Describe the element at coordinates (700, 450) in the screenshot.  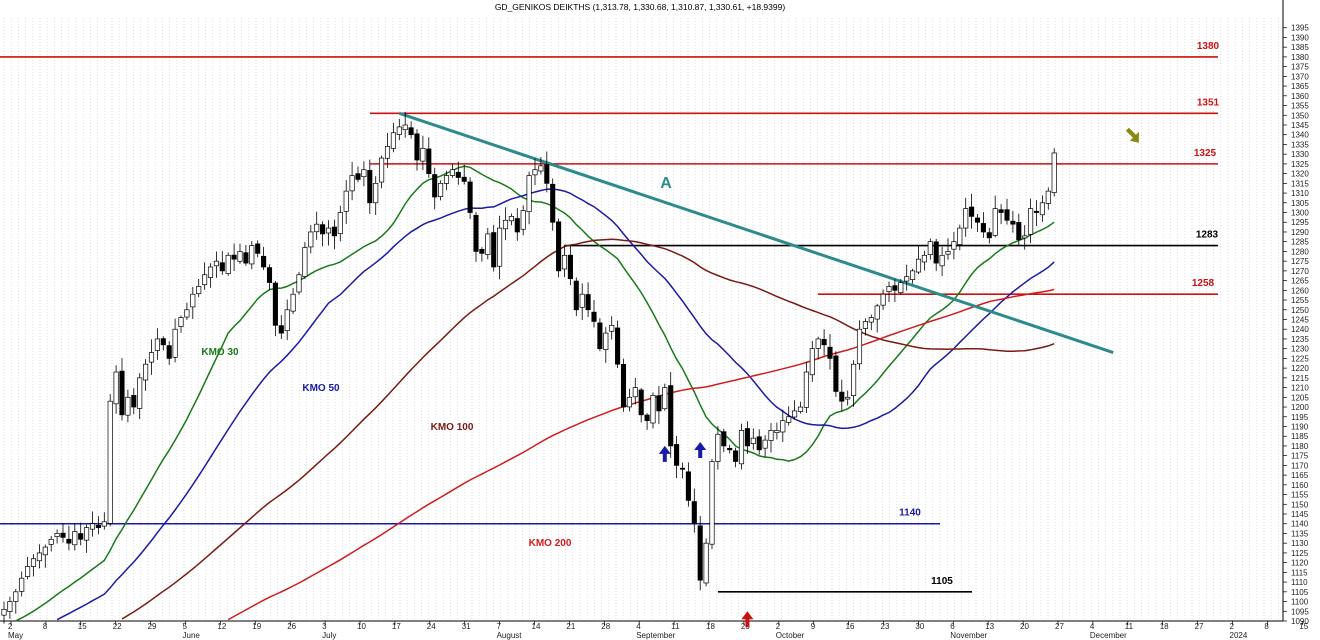
I see `arrow-icon` at that location.